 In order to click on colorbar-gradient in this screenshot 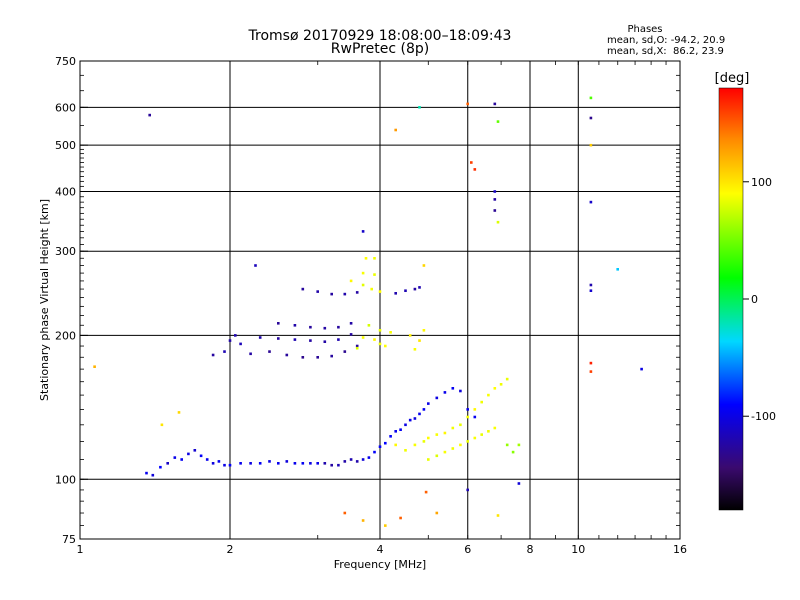, I will do `click(731, 299)`.